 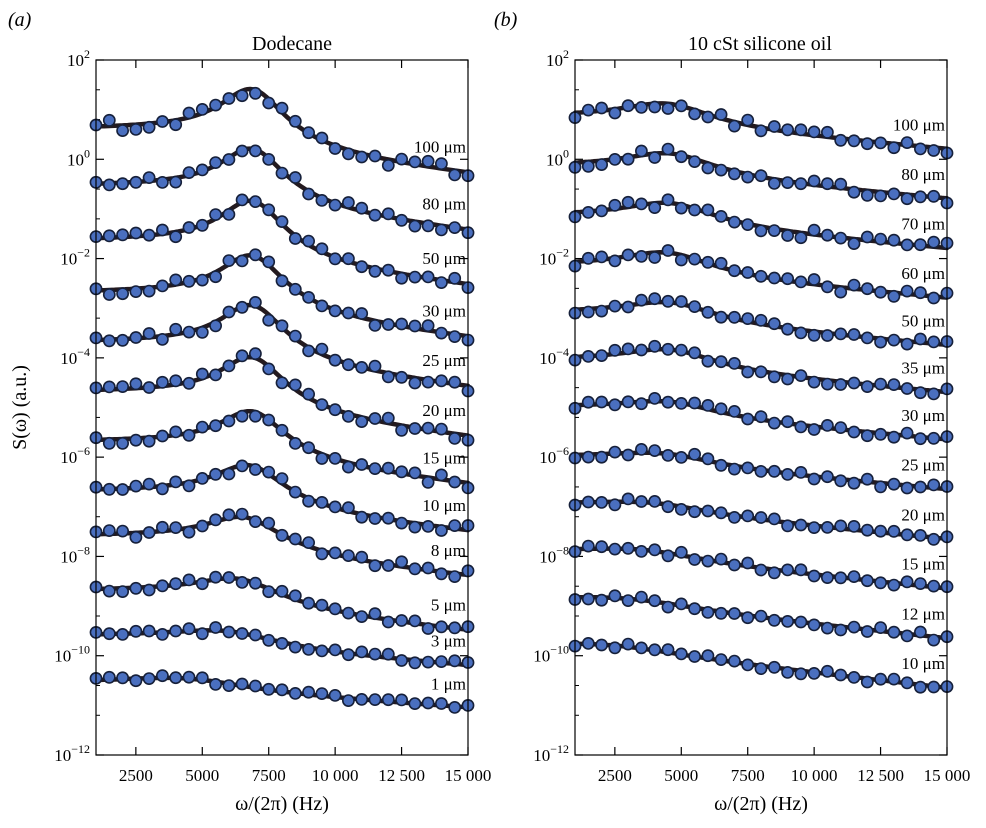 I want to click on x-tick-label: 15 000, so click(x=468, y=775).